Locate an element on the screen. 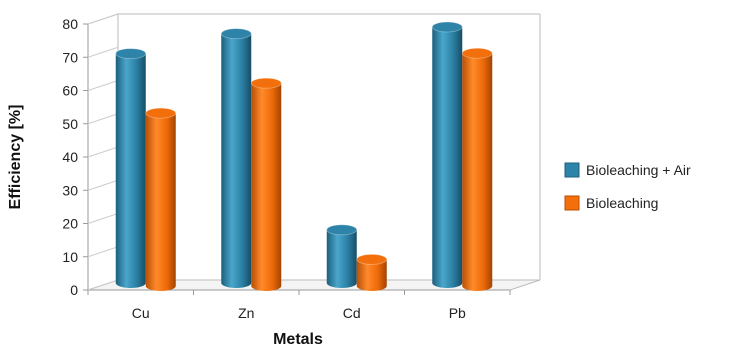  x-tick-label: Cu is located at coordinates (141, 313).